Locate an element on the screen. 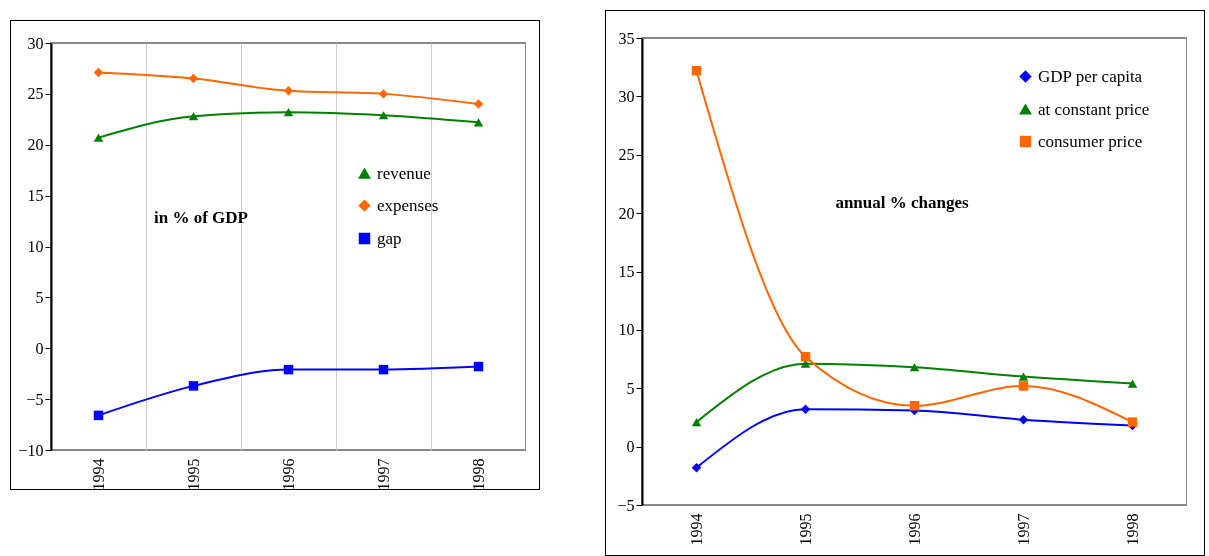 This screenshot has height=556, width=1209. legend-label: consumer price is located at coordinates (1090, 141).